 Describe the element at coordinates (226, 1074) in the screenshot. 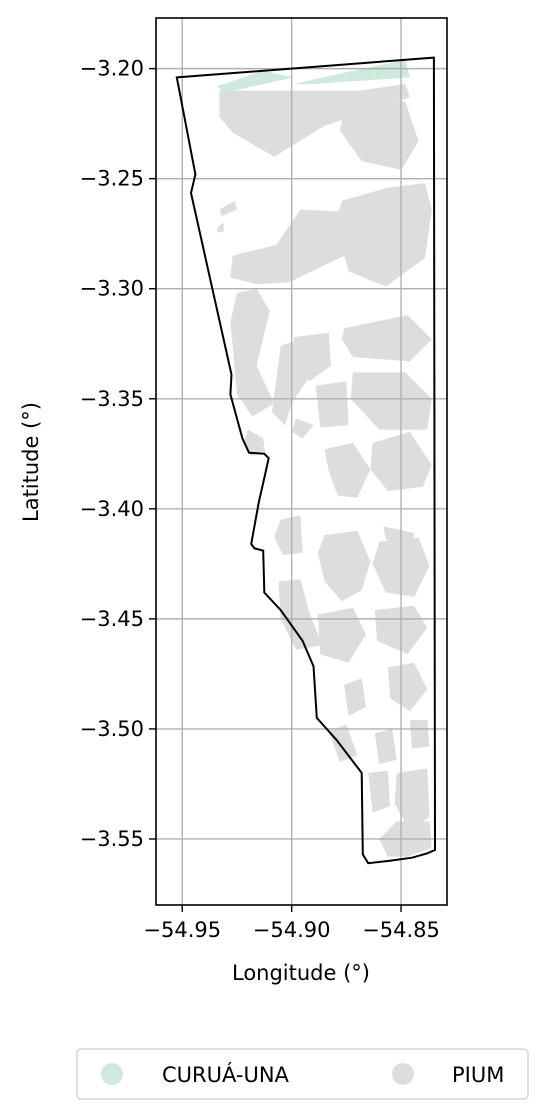

I see `legend-label-curua-una: CURUÁ-UNA` at that location.